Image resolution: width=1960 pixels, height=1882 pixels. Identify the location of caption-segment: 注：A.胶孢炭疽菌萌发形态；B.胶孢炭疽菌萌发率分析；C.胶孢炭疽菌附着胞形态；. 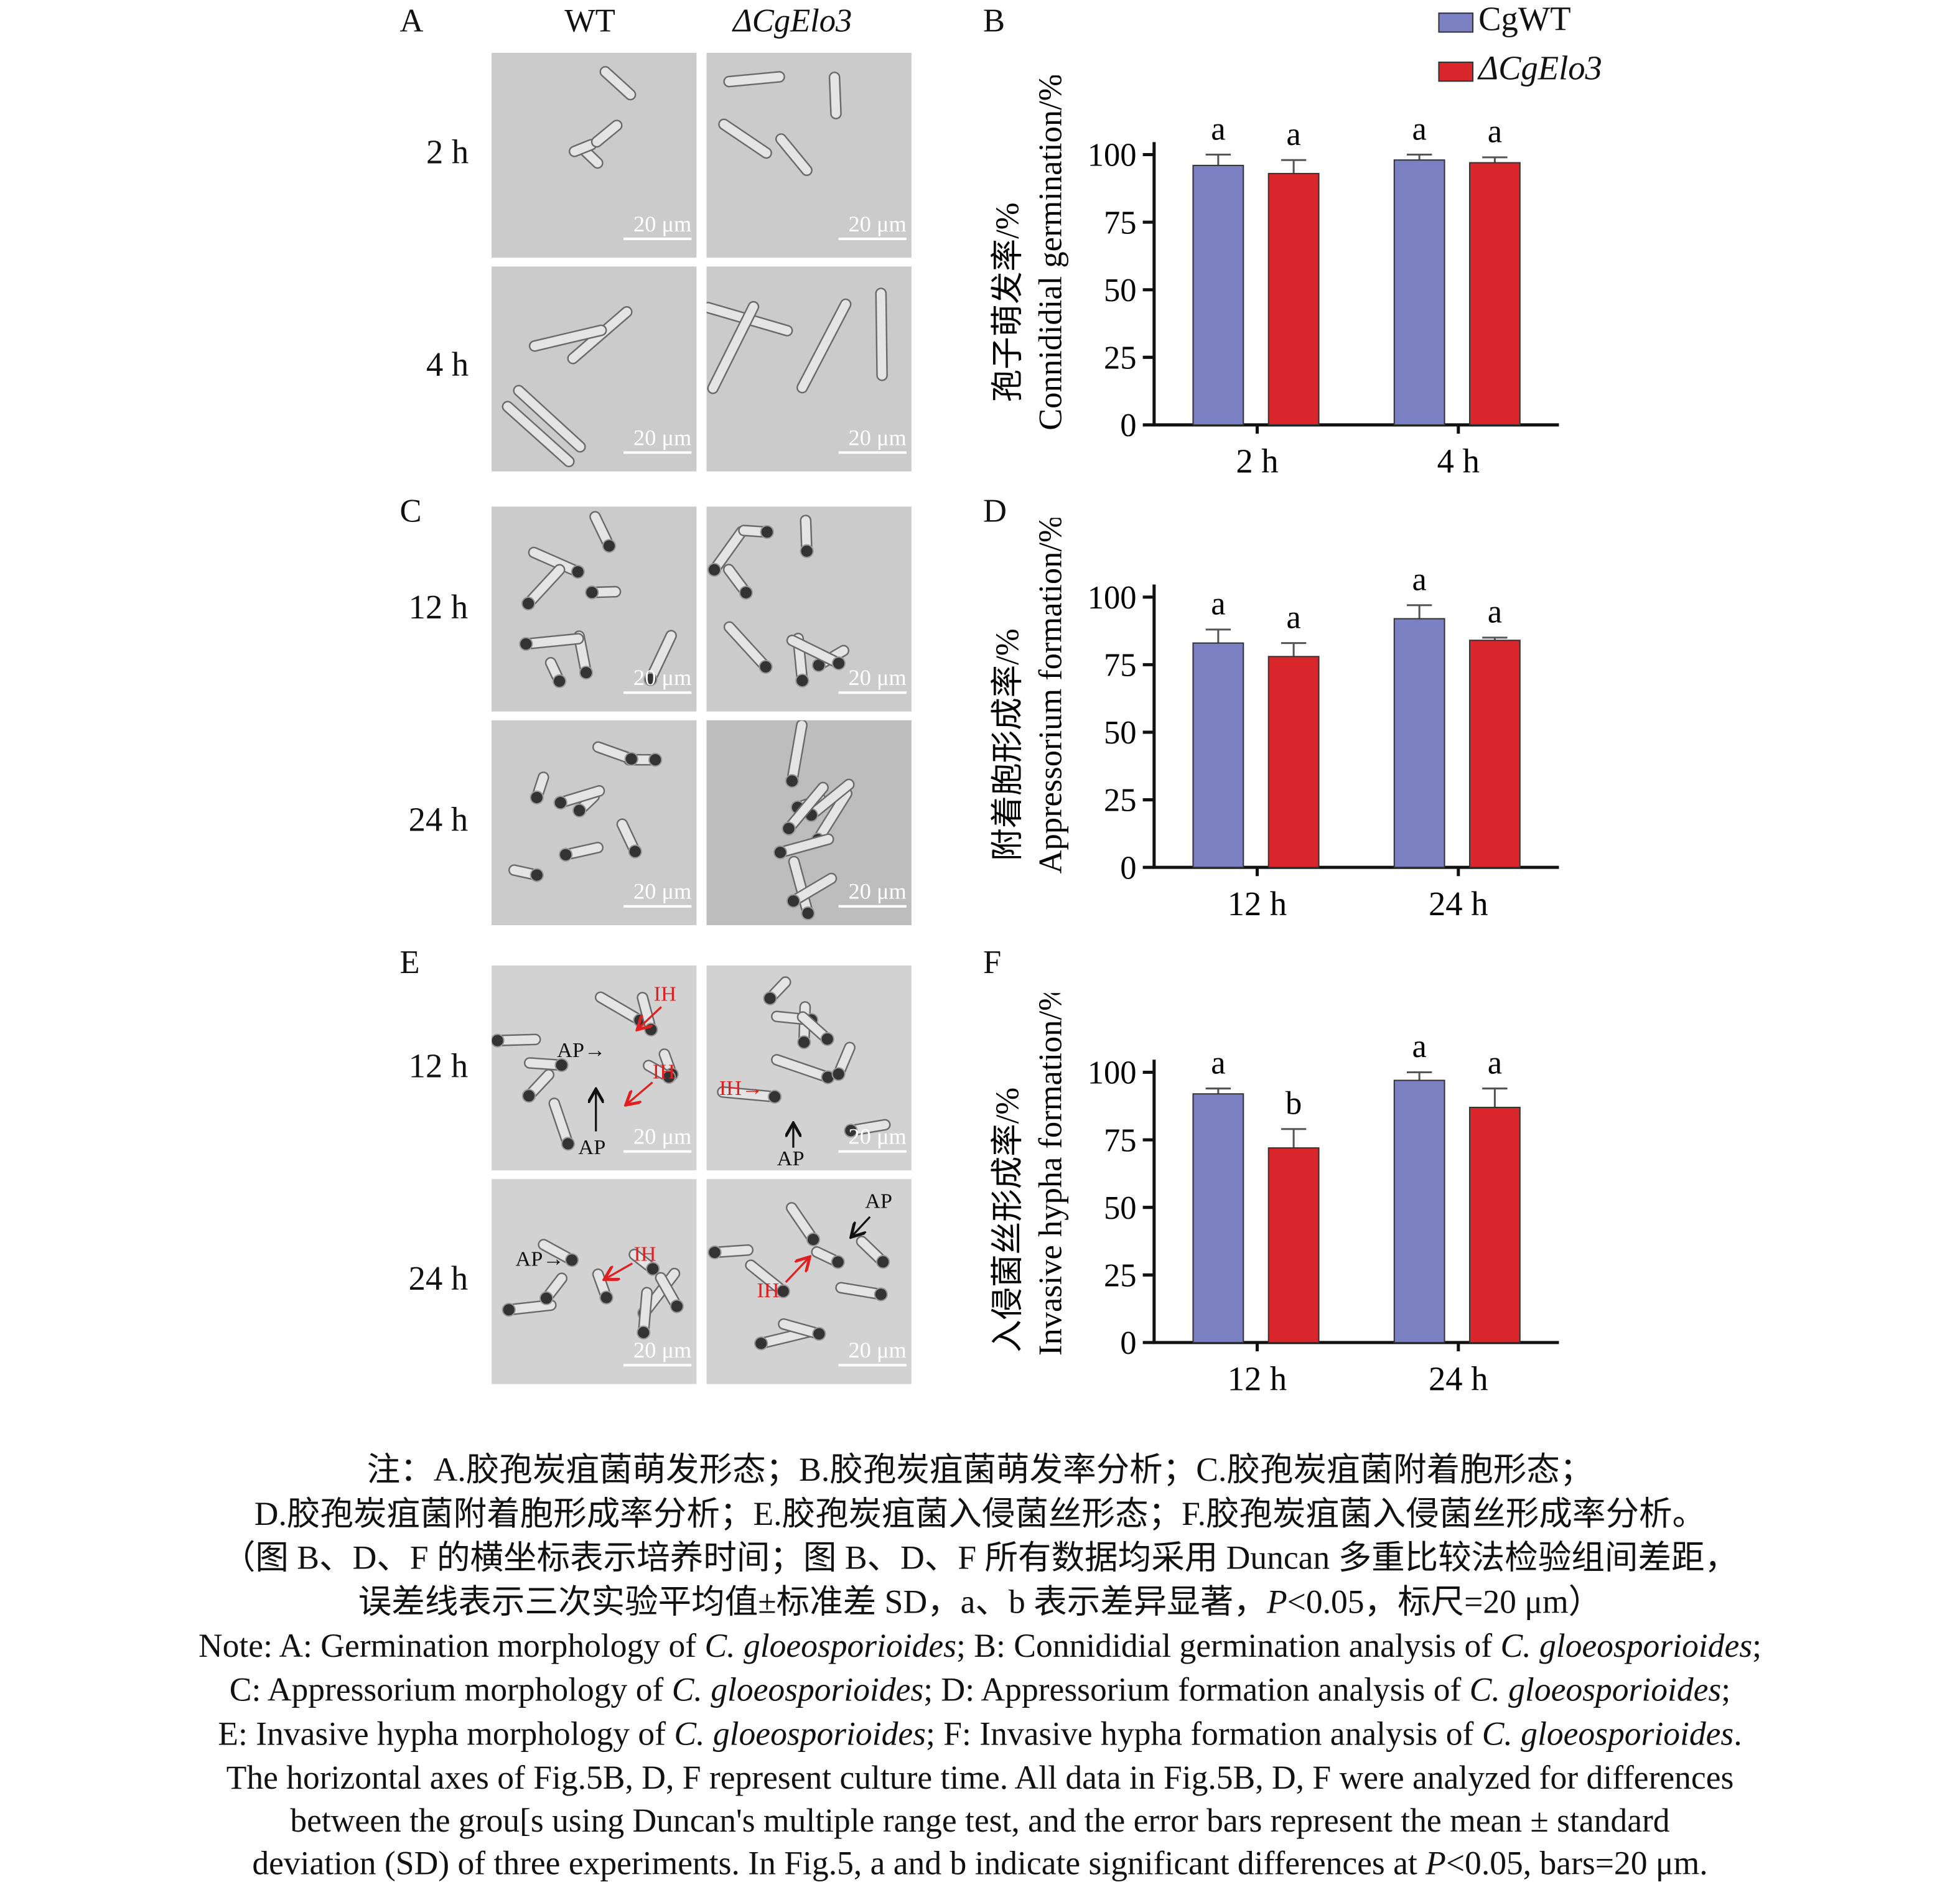
(980, 1469).